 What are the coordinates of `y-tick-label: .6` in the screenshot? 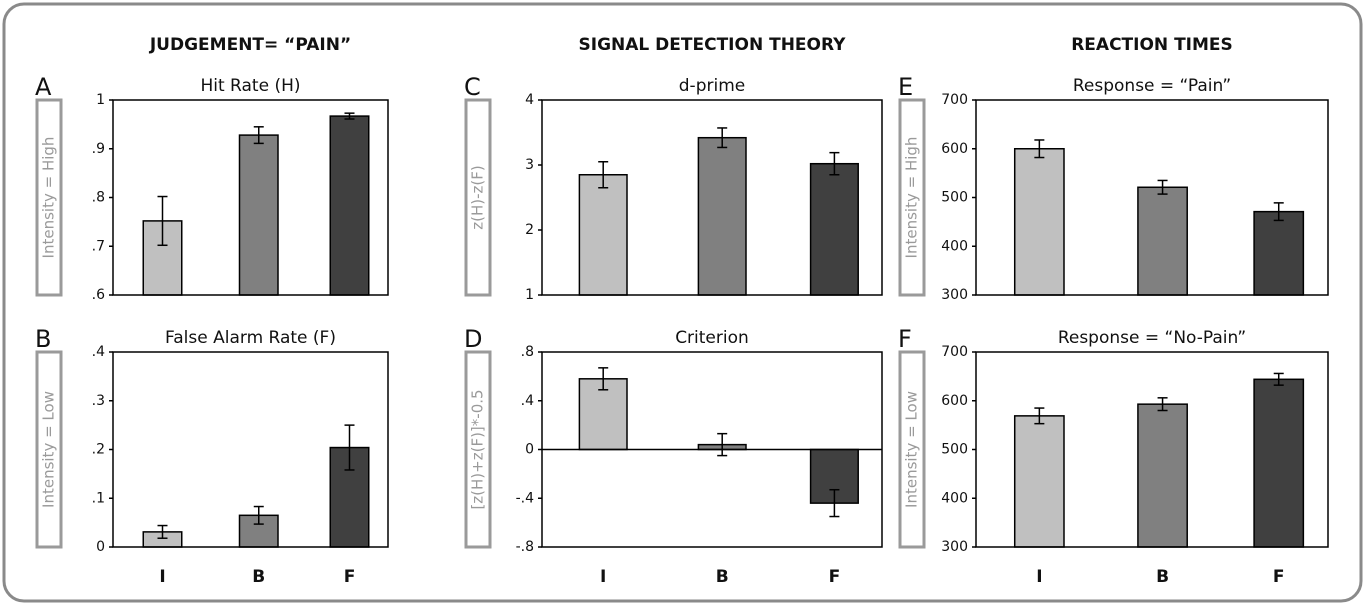 It's located at (98, 295).